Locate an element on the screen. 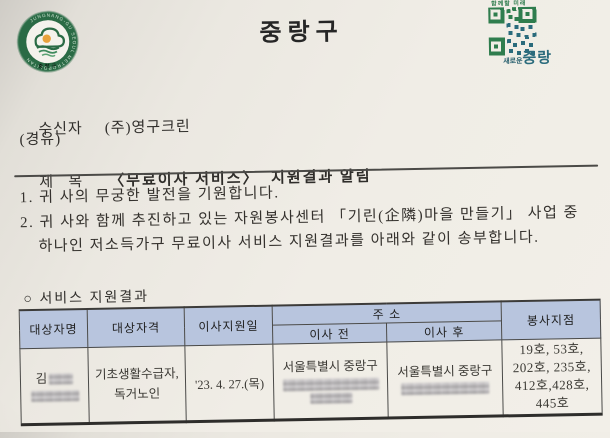 This screenshot has height=438, width=610. branch-line2: 202호, 235호, is located at coordinates (552, 367).